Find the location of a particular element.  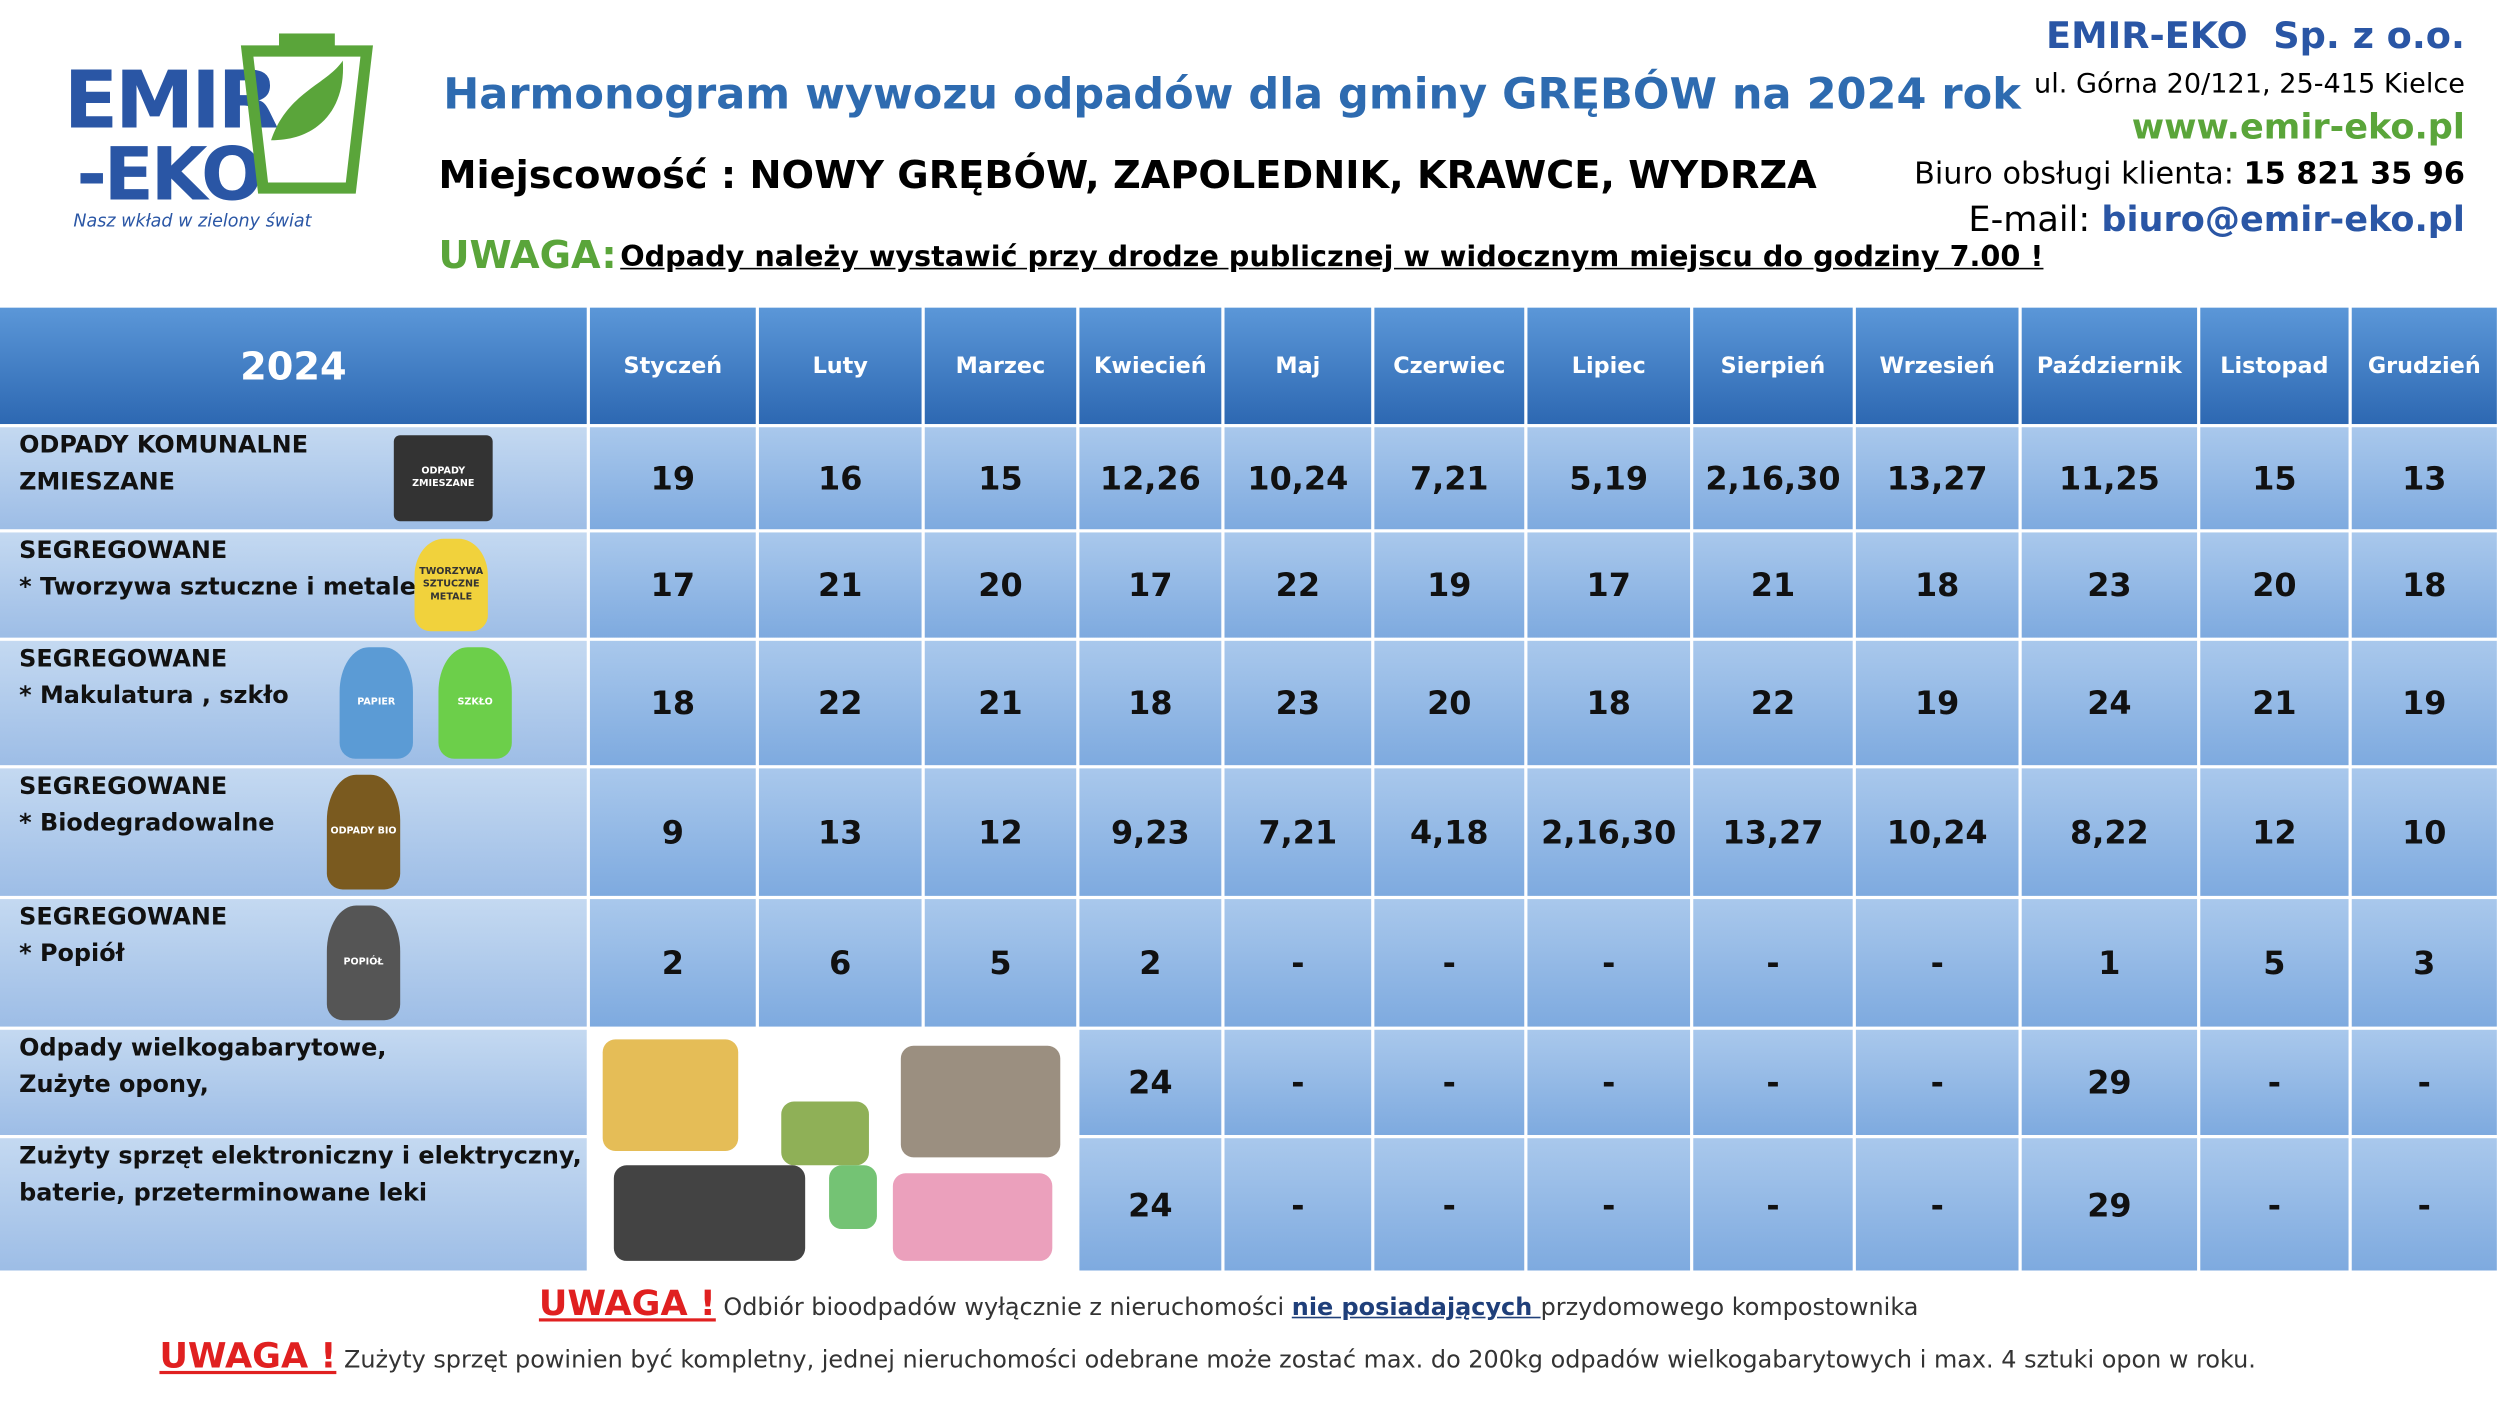

schedule-cell: 22 is located at coordinates (1298, 585).